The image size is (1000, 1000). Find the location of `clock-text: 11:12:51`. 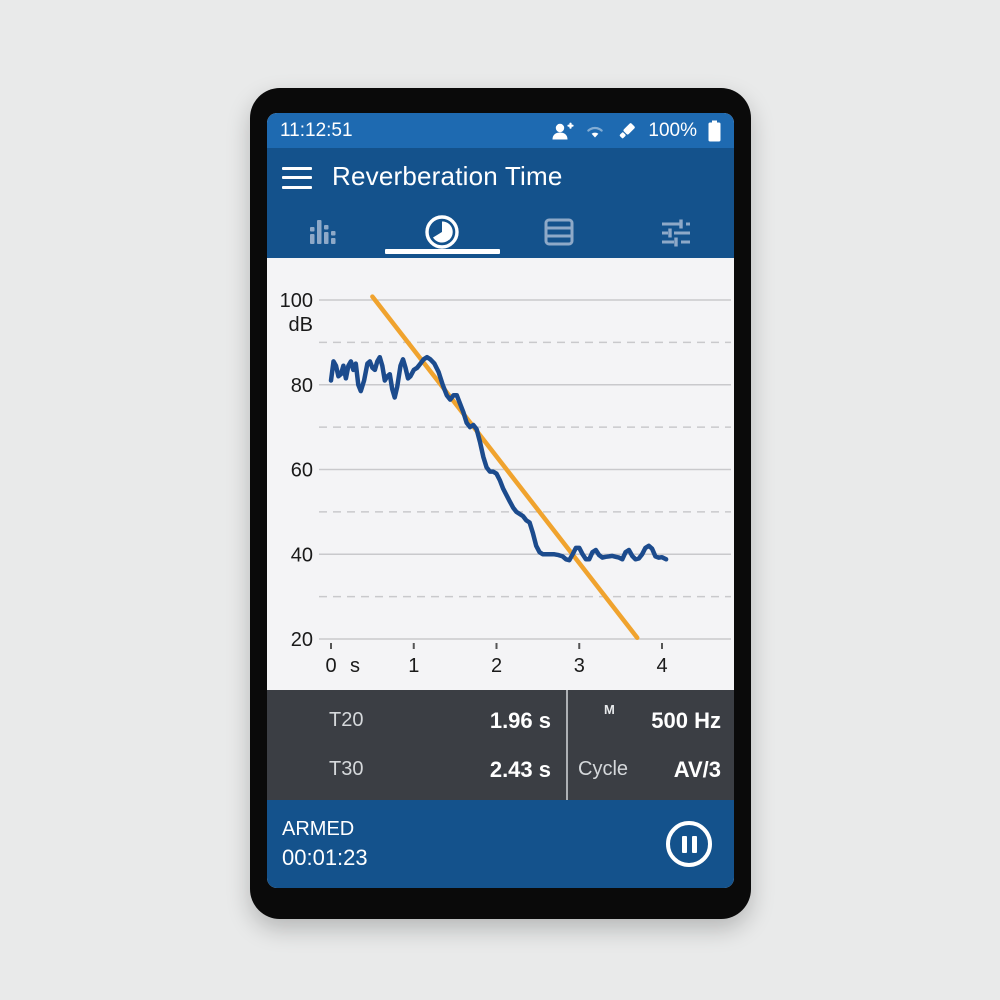

clock-text: 11:12:51 is located at coordinates (316, 130).